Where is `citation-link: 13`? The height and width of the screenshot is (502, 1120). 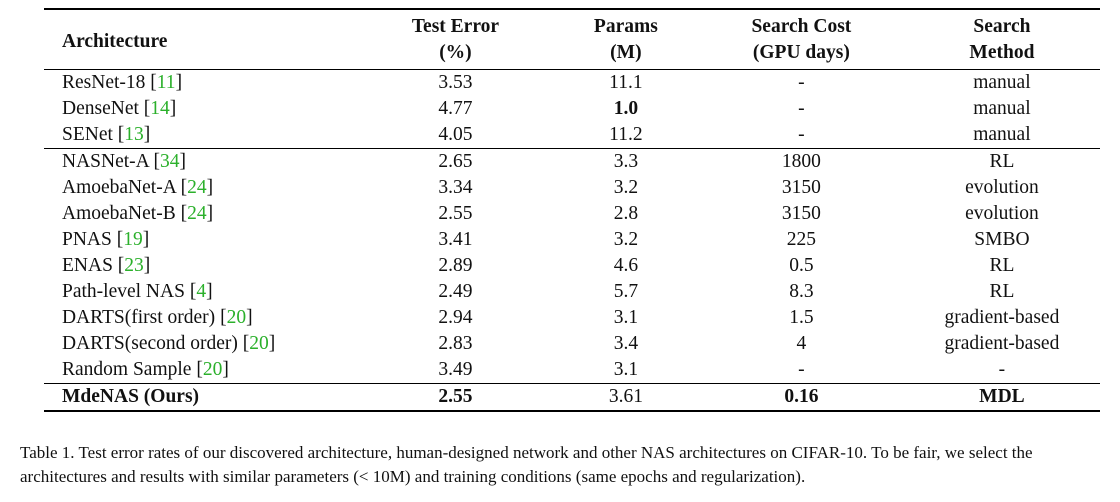 citation-link: 13 is located at coordinates (134, 134).